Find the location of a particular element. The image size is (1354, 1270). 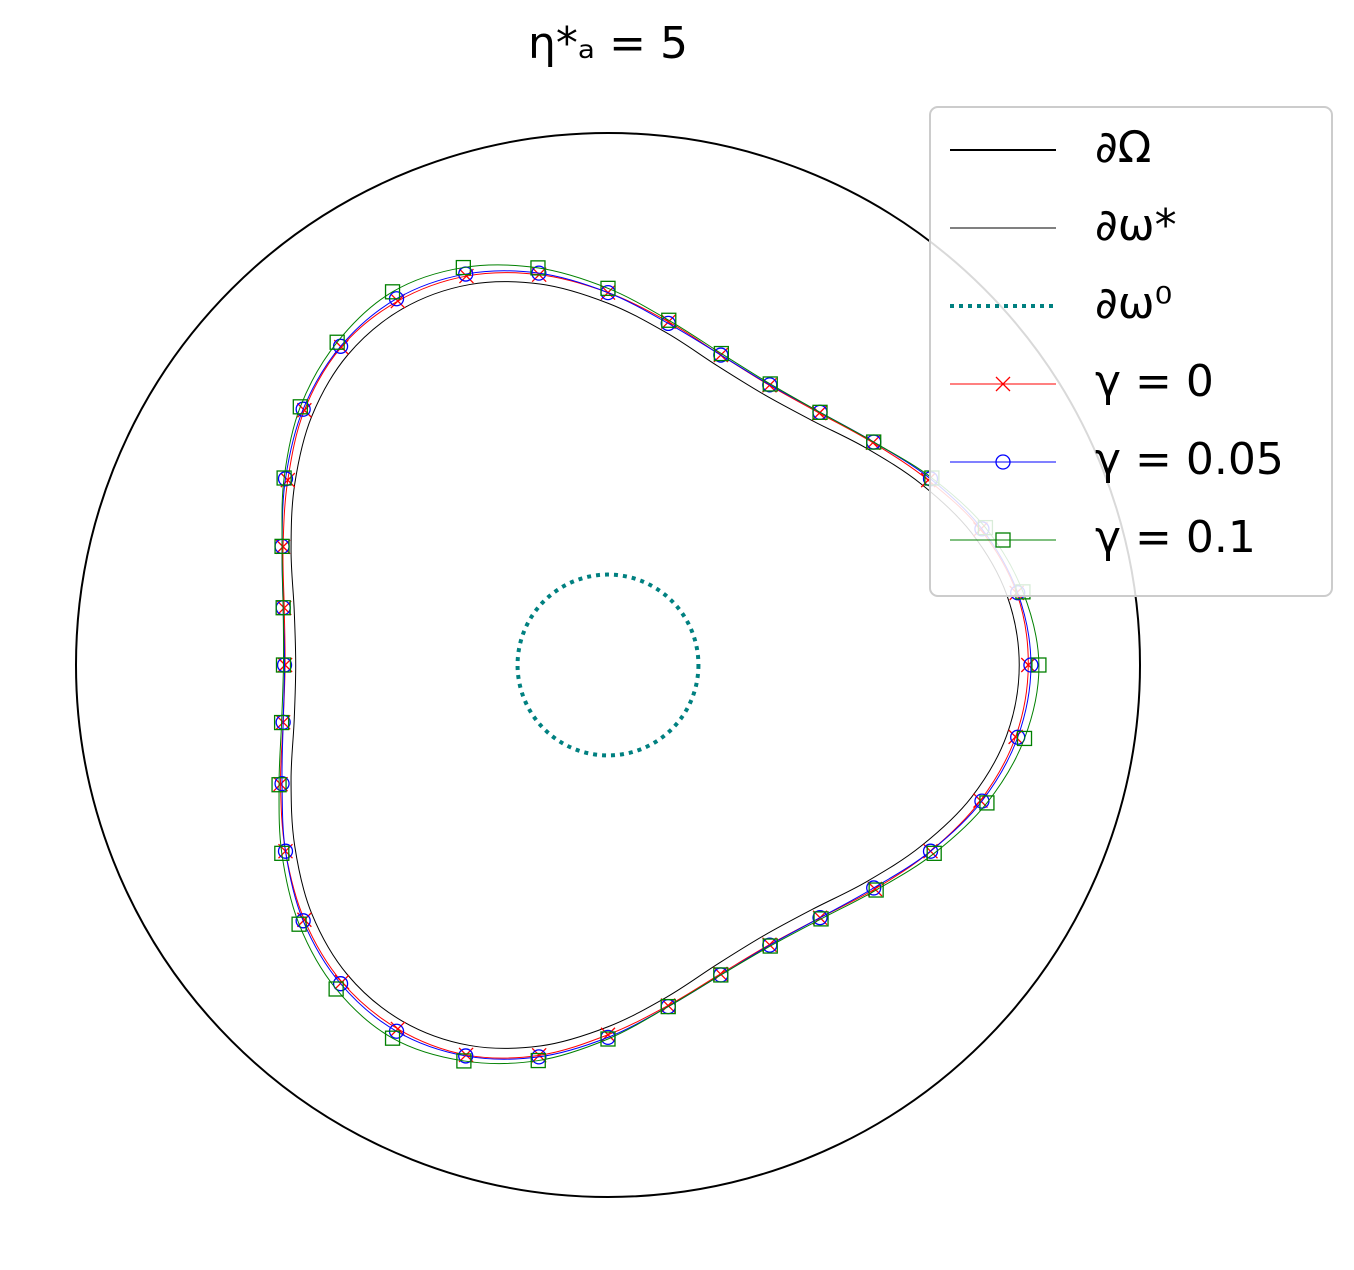

boundary-circle is located at coordinates (608, 665).